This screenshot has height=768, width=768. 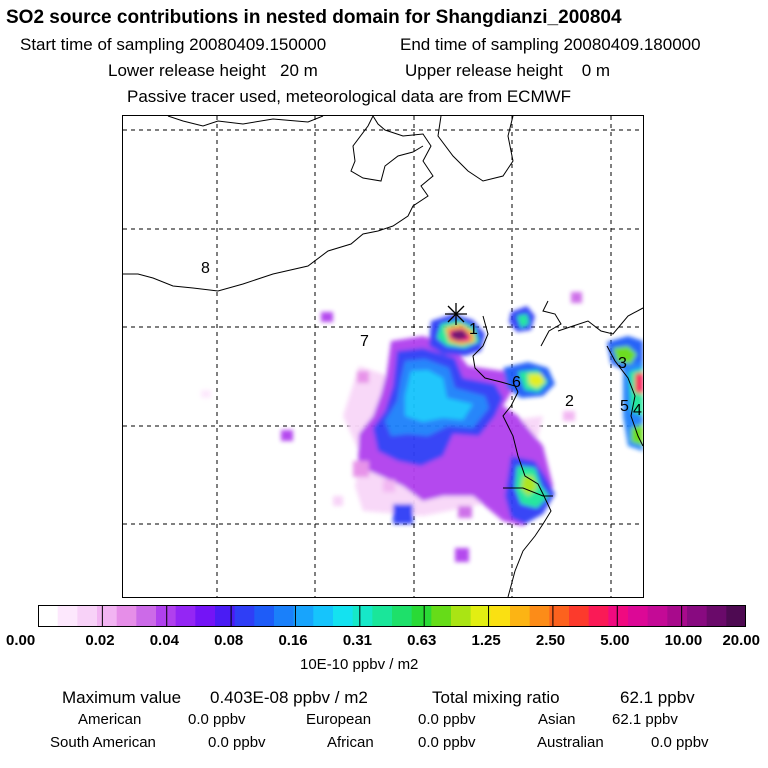 I want to click on colorbar-svg, so click(x=392, y=616).